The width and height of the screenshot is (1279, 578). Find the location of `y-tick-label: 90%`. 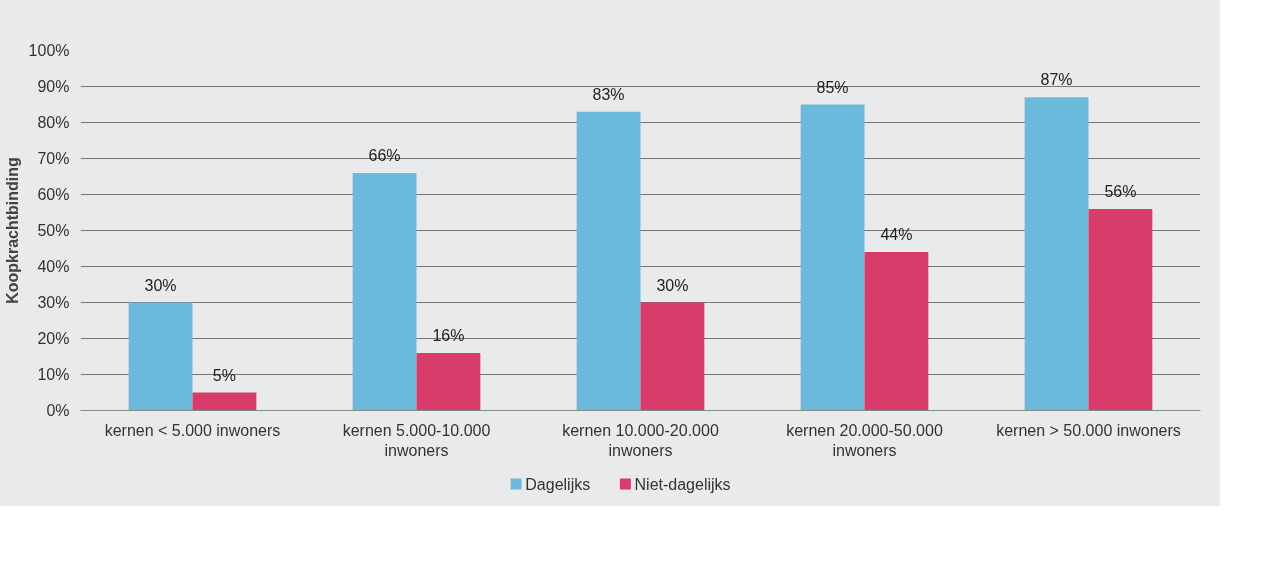

y-tick-label: 90% is located at coordinates (53, 86).